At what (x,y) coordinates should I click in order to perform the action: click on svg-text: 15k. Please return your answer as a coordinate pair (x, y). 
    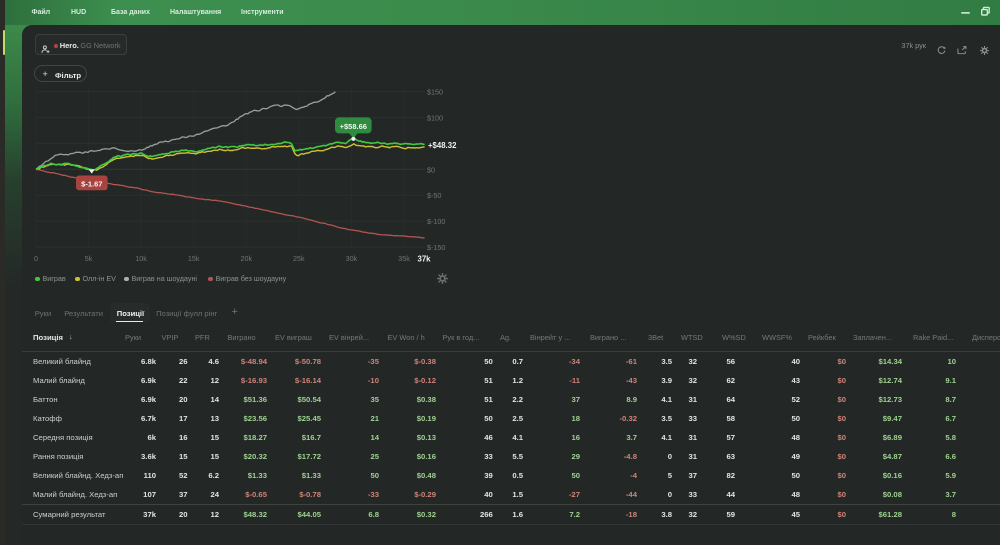
    Looking at the image, I should click on (194, 258).